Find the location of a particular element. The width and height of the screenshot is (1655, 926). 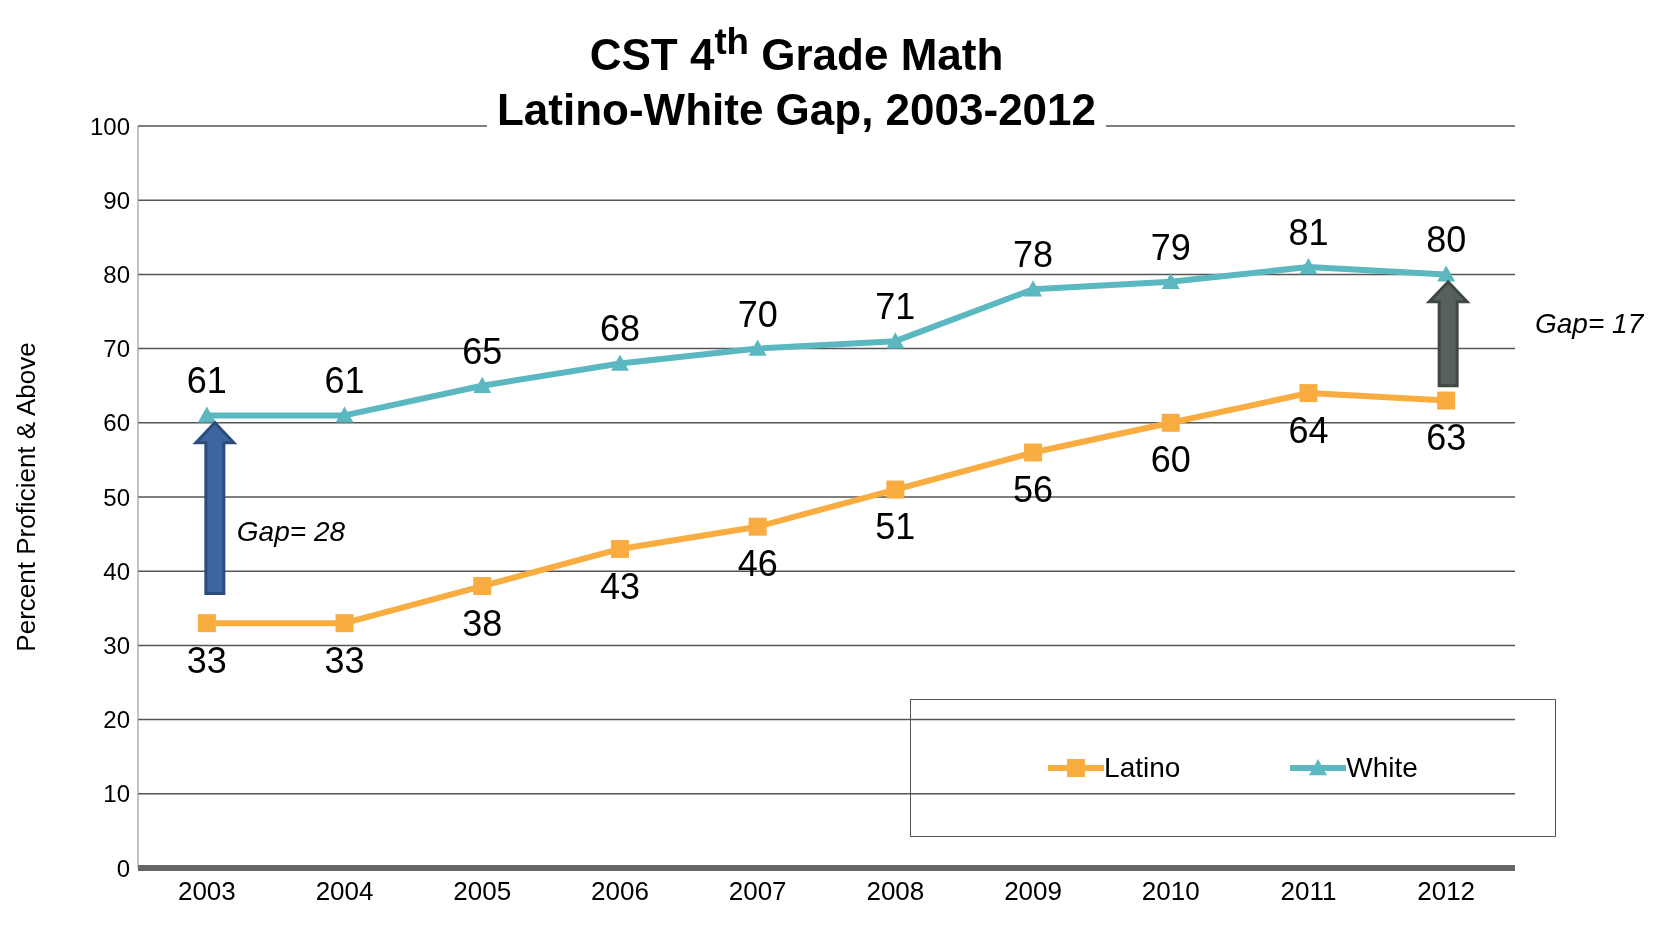

legend-label: White is located at coordinates (1382, 768).